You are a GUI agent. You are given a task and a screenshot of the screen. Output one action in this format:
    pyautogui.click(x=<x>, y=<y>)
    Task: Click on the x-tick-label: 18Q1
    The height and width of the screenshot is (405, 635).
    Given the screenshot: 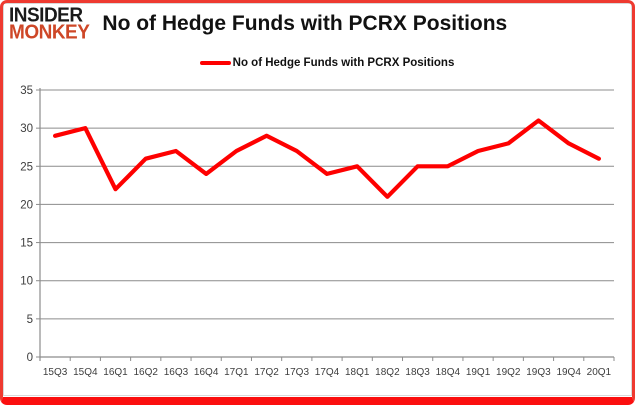 What is the action you would take?
    pyautogui.click(x=357, y=372)
    